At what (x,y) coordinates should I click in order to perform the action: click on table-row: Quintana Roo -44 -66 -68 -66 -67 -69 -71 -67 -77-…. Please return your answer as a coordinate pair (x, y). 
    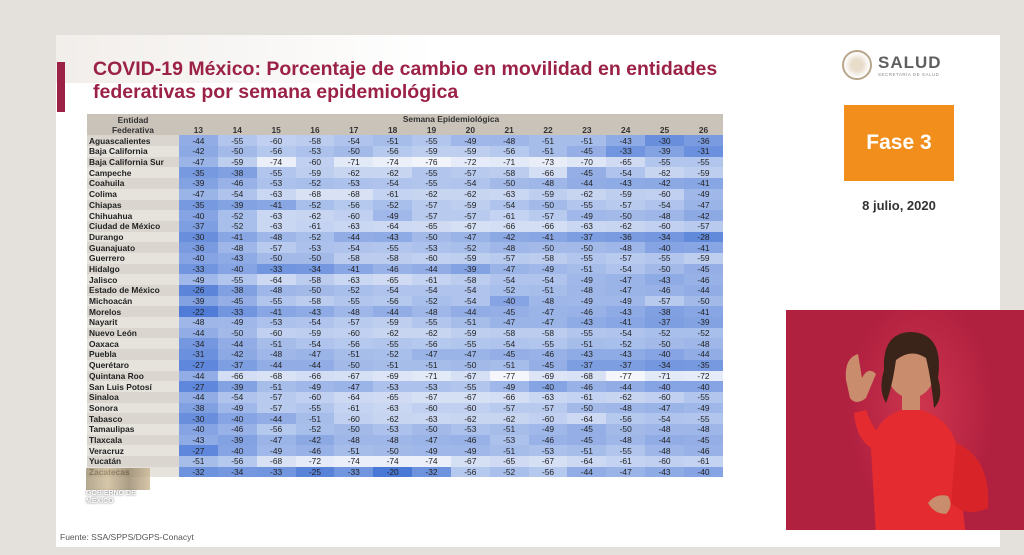
    Looking at the image, I should click on (405, 376).